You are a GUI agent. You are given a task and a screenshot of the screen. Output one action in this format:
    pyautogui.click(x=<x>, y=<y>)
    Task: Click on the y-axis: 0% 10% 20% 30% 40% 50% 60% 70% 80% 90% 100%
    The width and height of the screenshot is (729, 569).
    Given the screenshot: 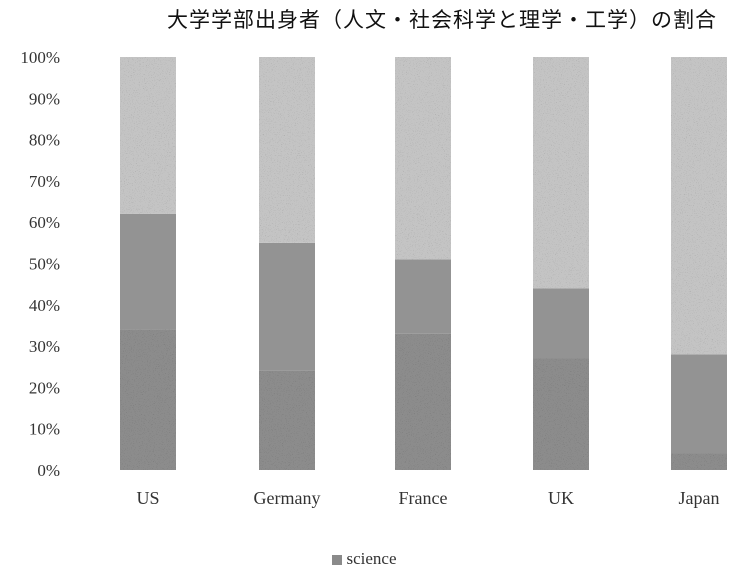 What is the action you would take?
    pyautogui.click(x=40, y=264)
    